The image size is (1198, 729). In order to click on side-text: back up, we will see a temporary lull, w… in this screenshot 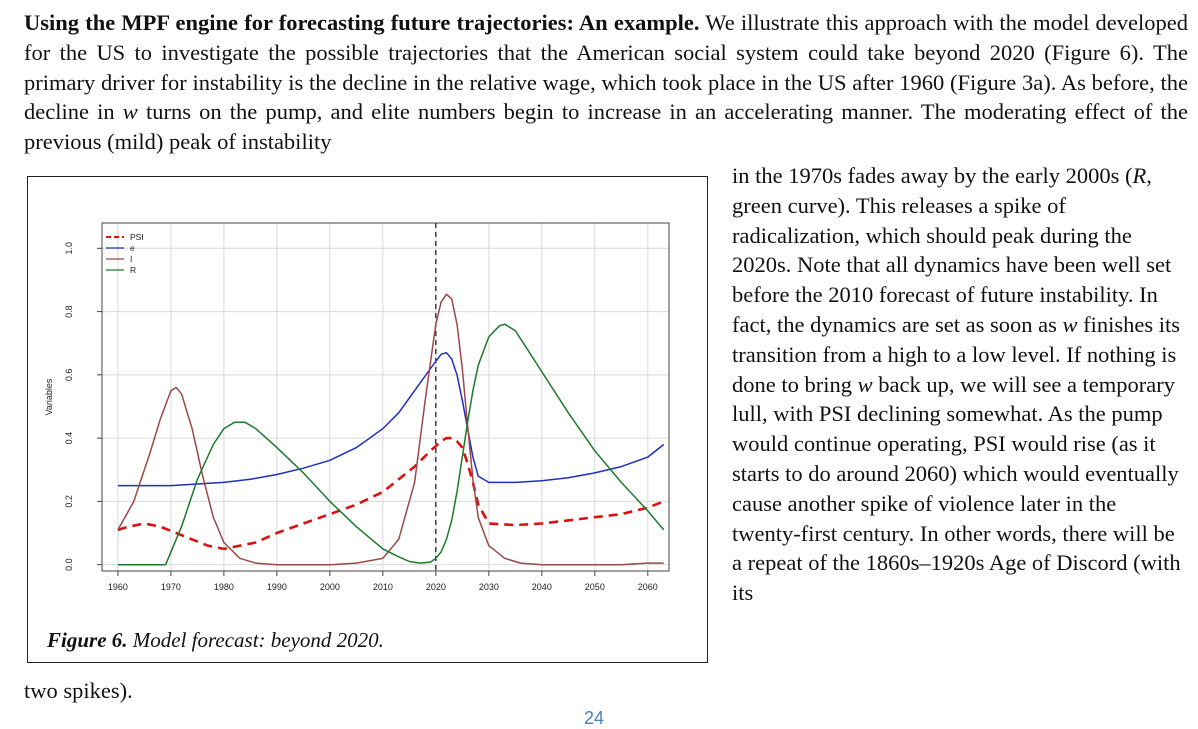, I will do `click(956, 488)`.